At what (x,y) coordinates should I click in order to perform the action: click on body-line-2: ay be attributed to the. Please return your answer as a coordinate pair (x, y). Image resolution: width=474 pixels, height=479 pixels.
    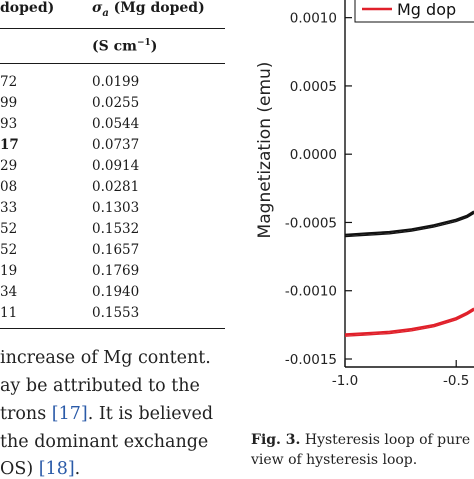
    Looking at the image, I should click on (100, 386).